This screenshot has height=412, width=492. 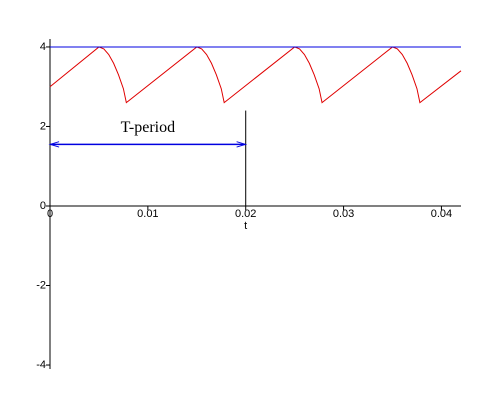 What do you see at coordinates (41, 285) in the screenshot?
I see `y-tick-label: -2` at bounding box center [41, 285].